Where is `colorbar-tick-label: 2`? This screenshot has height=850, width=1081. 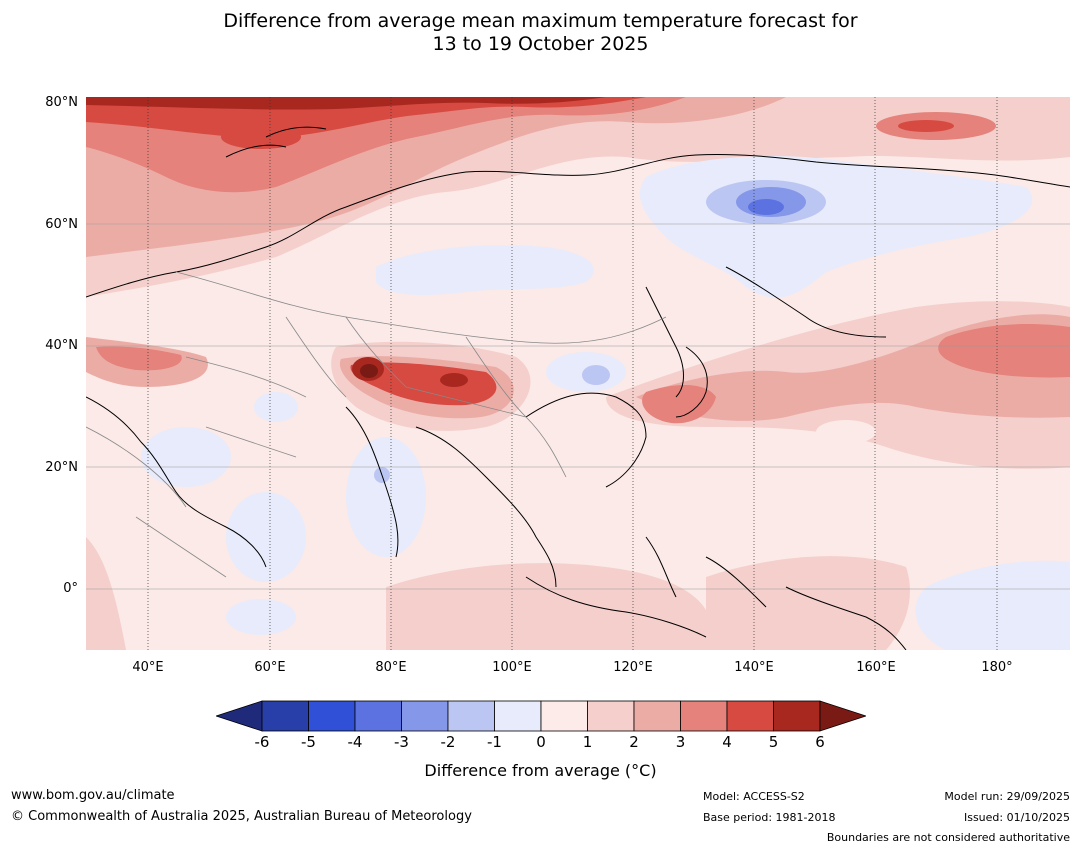 colorbar-tick-label: 2 is located at coordinates (634, 742).